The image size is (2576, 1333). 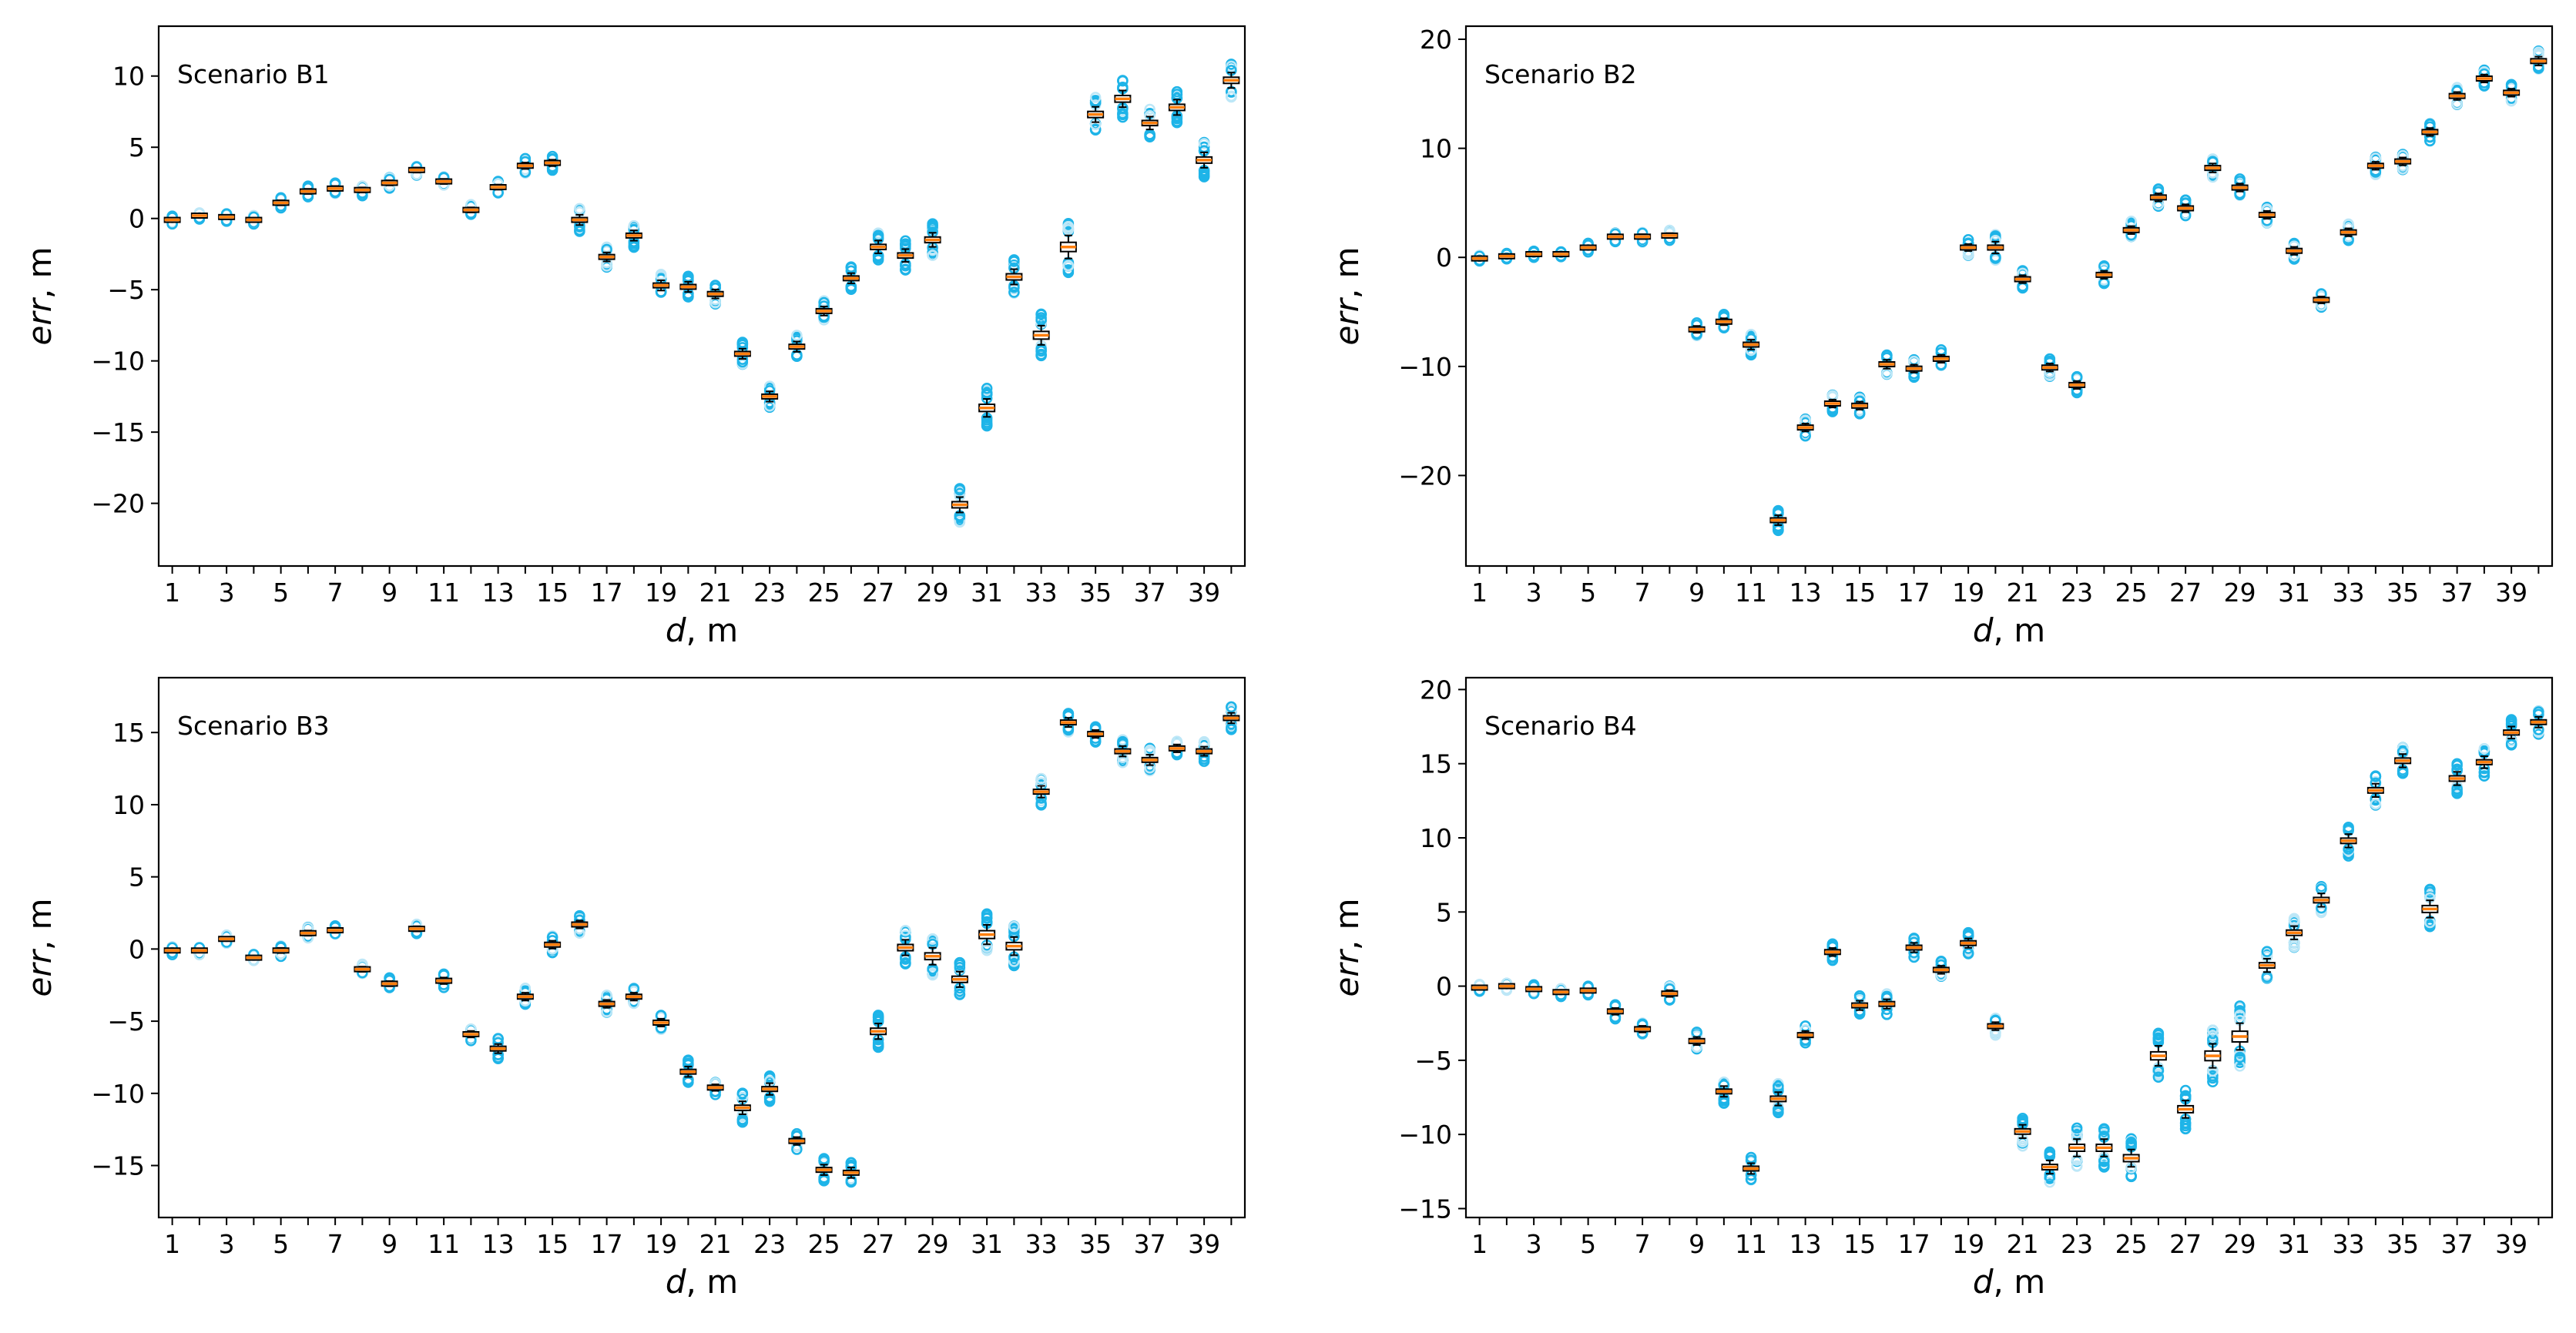 What do you see at coordinates (712, 1282) in the screenshot?
I see `x-axis-label-unit: , m` at bounding box center [712, 1282].